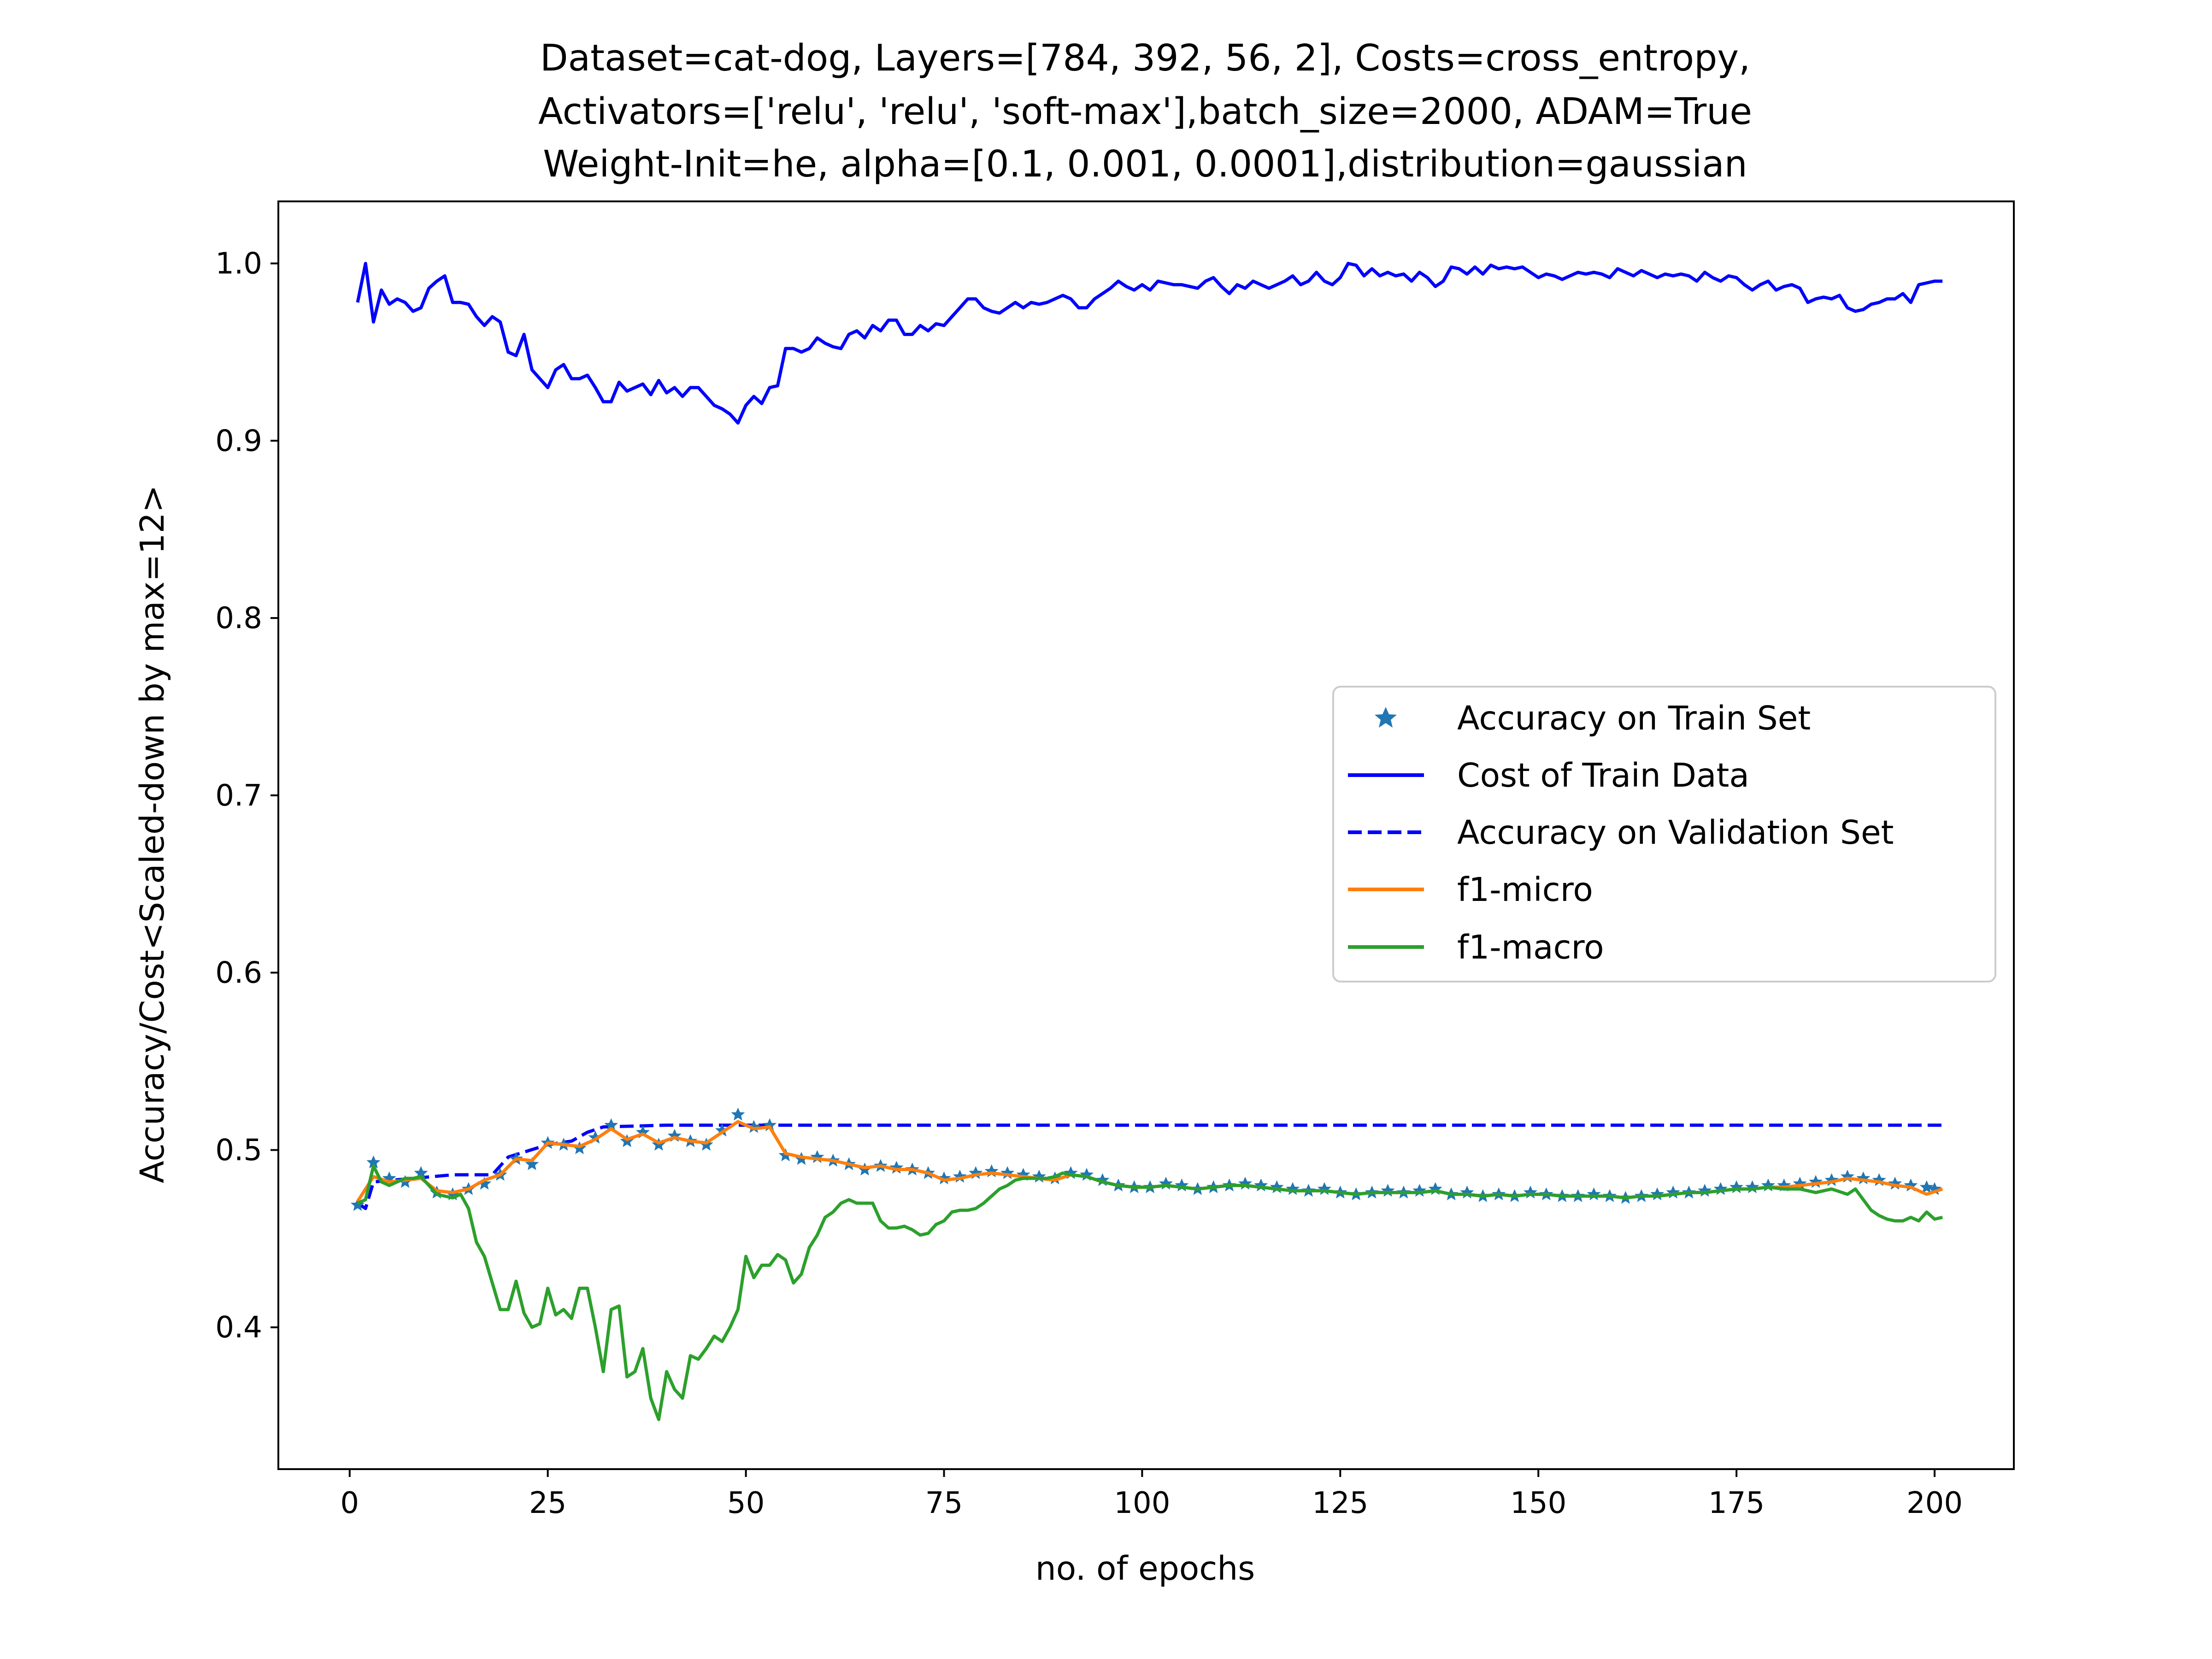 The image size is (2212, 1659). Describe the element at coordinates (1934, 1503) in the screenshot. I see `x-tick-label: 200` at that location.